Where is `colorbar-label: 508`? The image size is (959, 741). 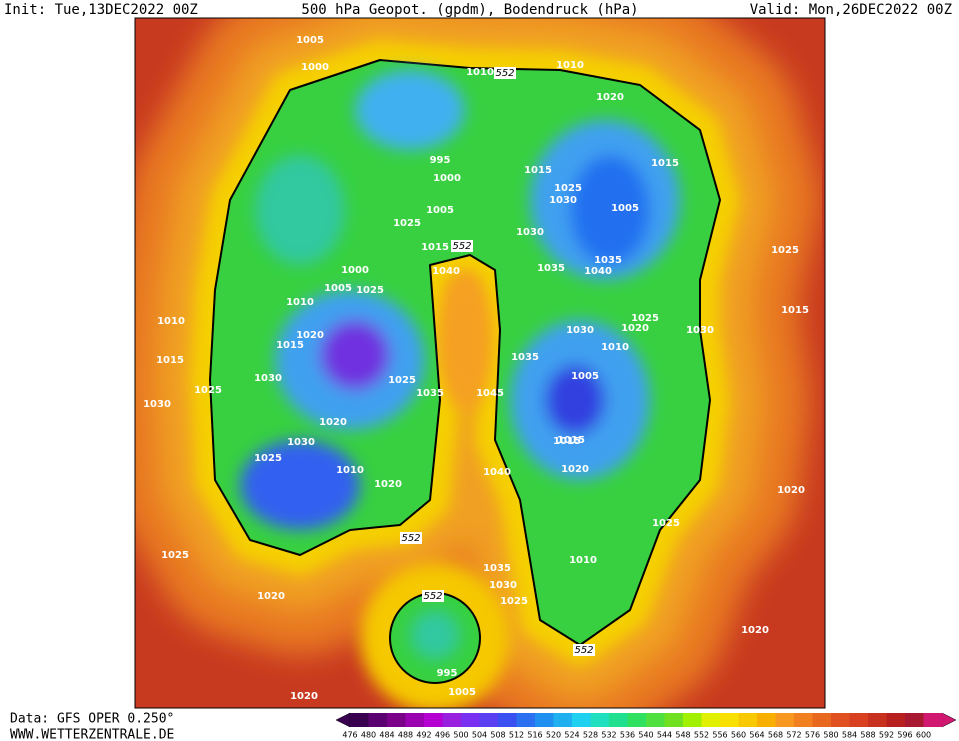 colorbar-label: 508 is located at coordinates (497, 735).